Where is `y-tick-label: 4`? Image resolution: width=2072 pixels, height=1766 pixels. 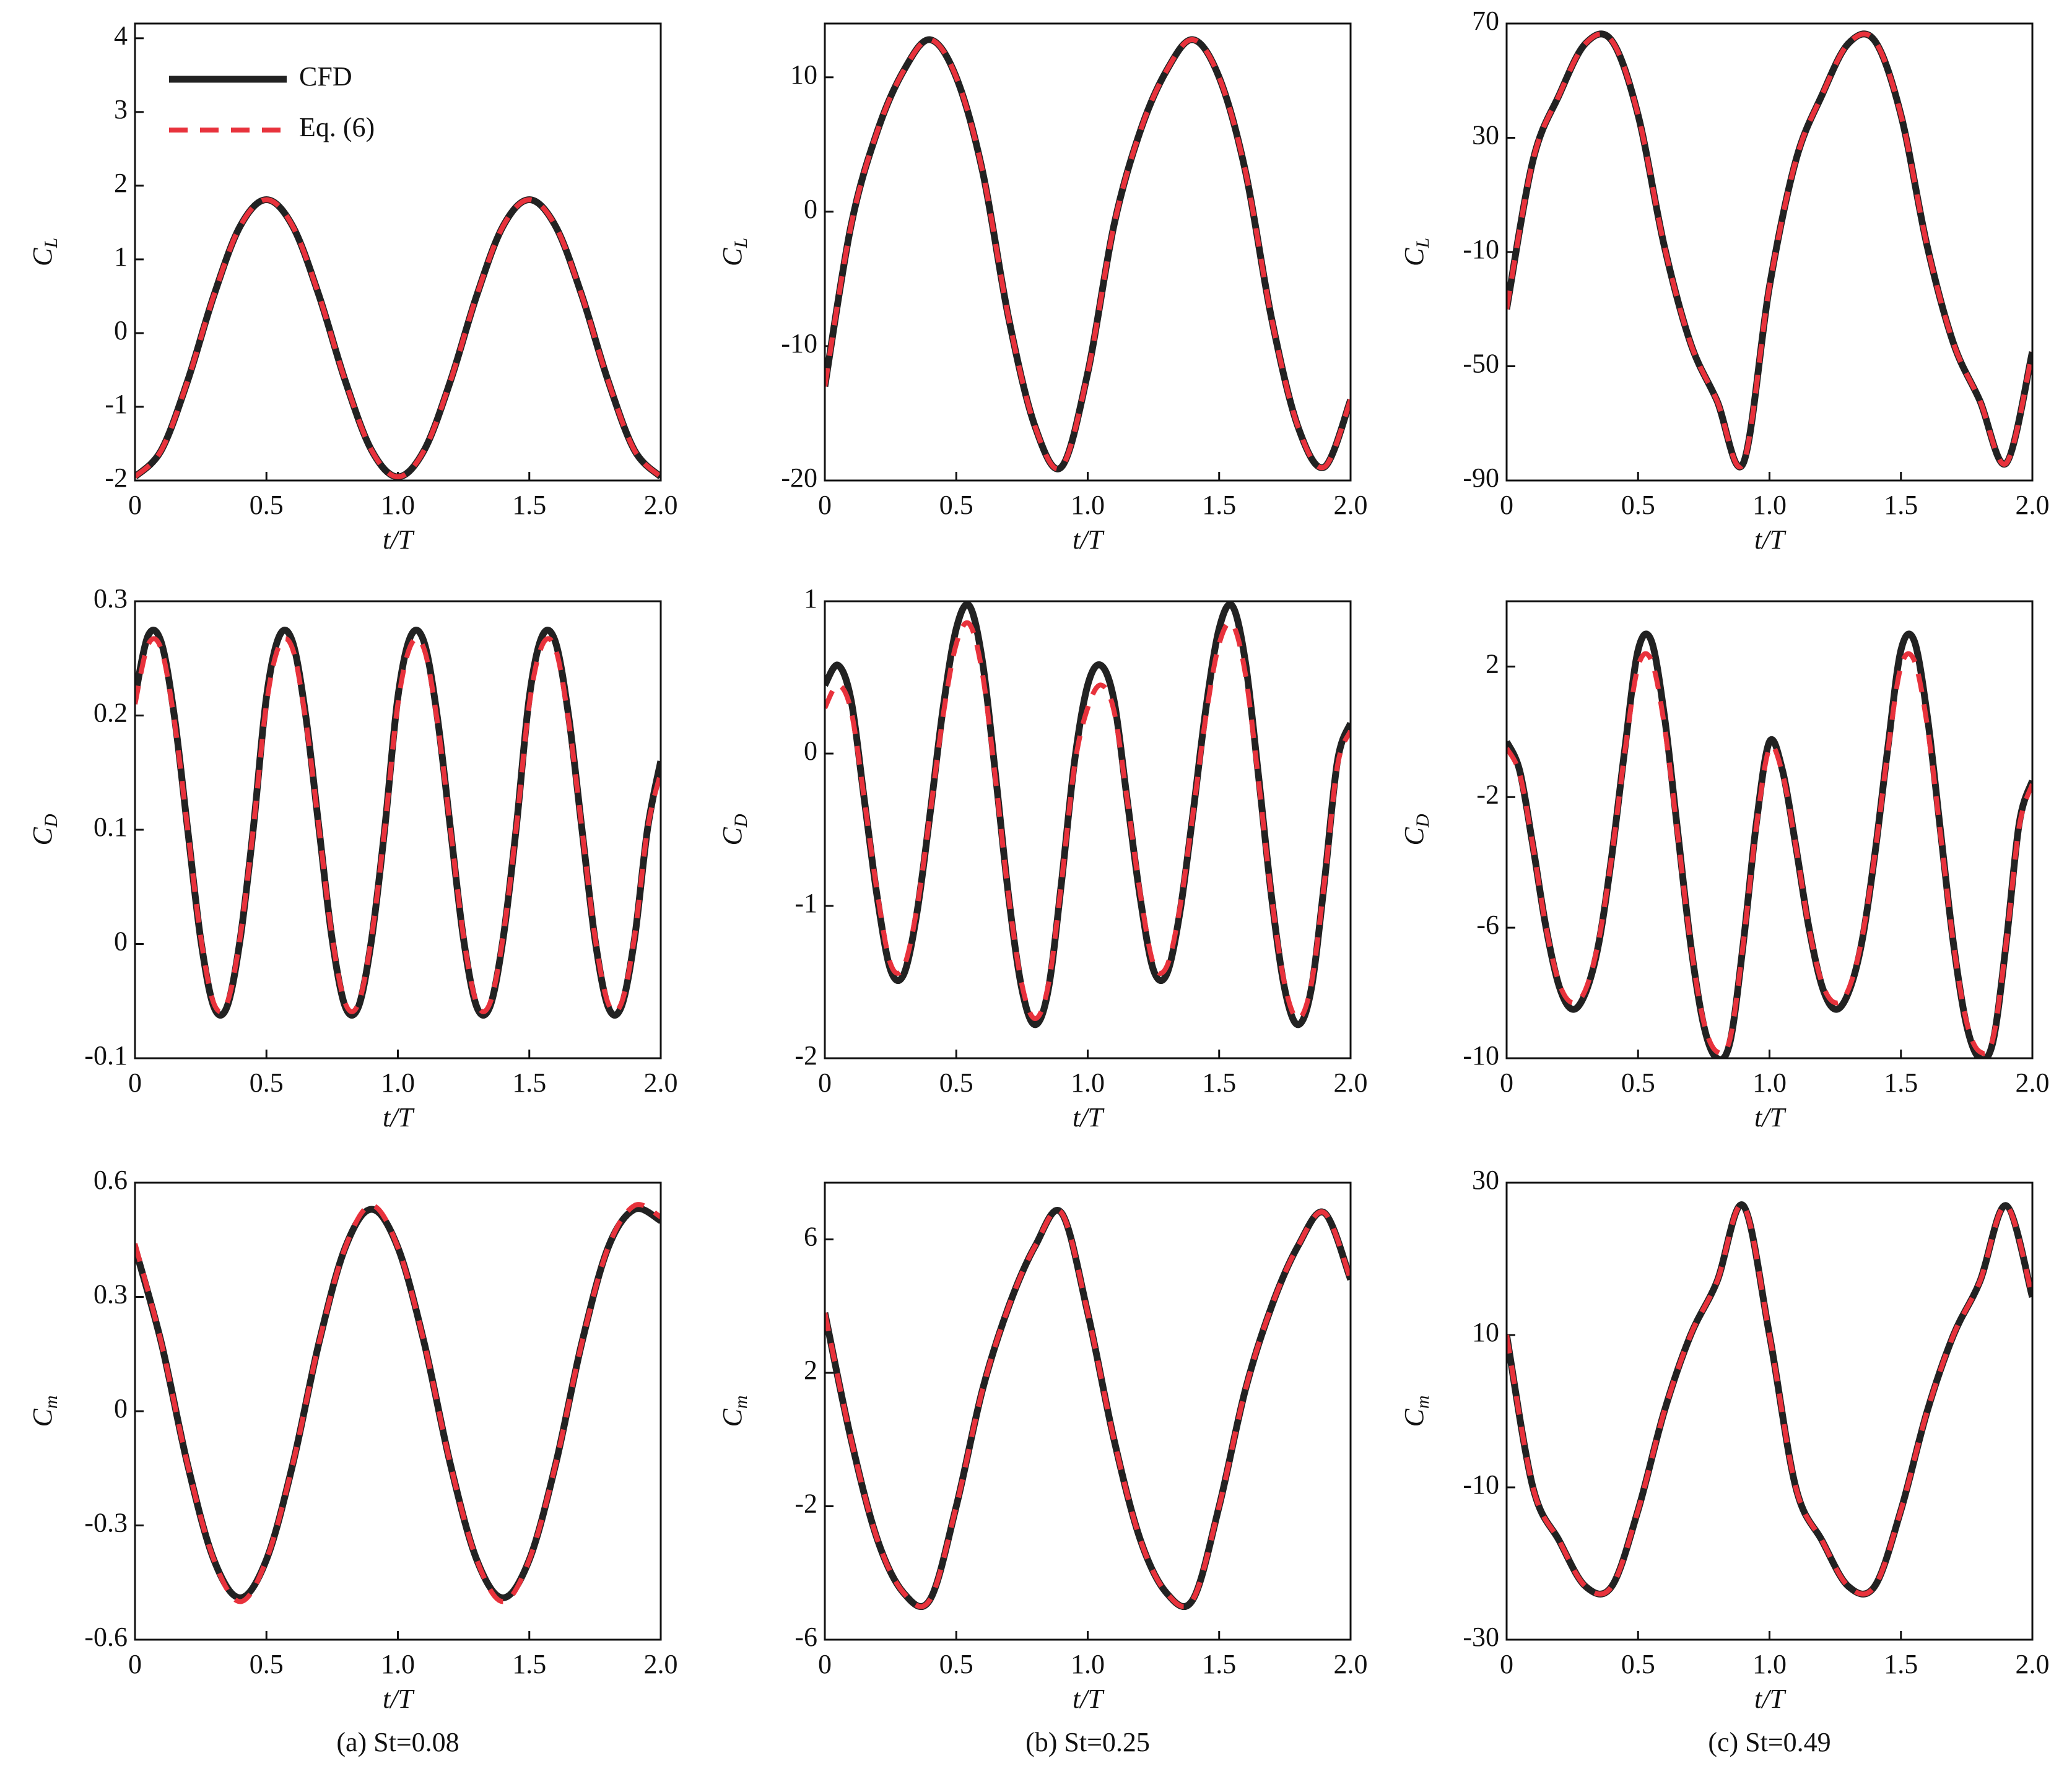 y-tick-label: 4 is located at coordinates (121, 35).